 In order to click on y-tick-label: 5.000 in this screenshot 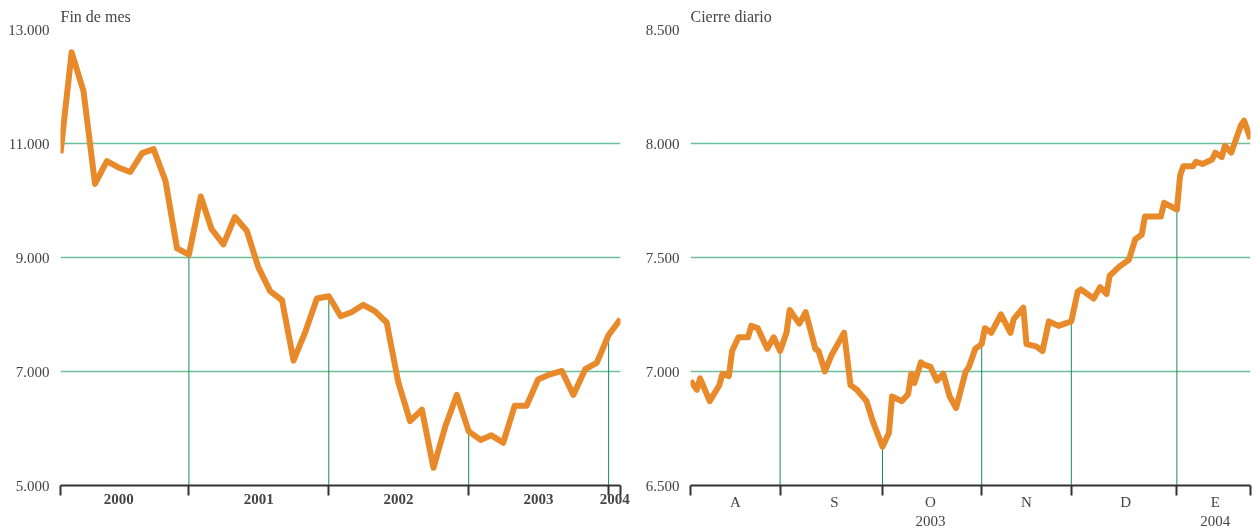, I will do `click(32, 485)`.